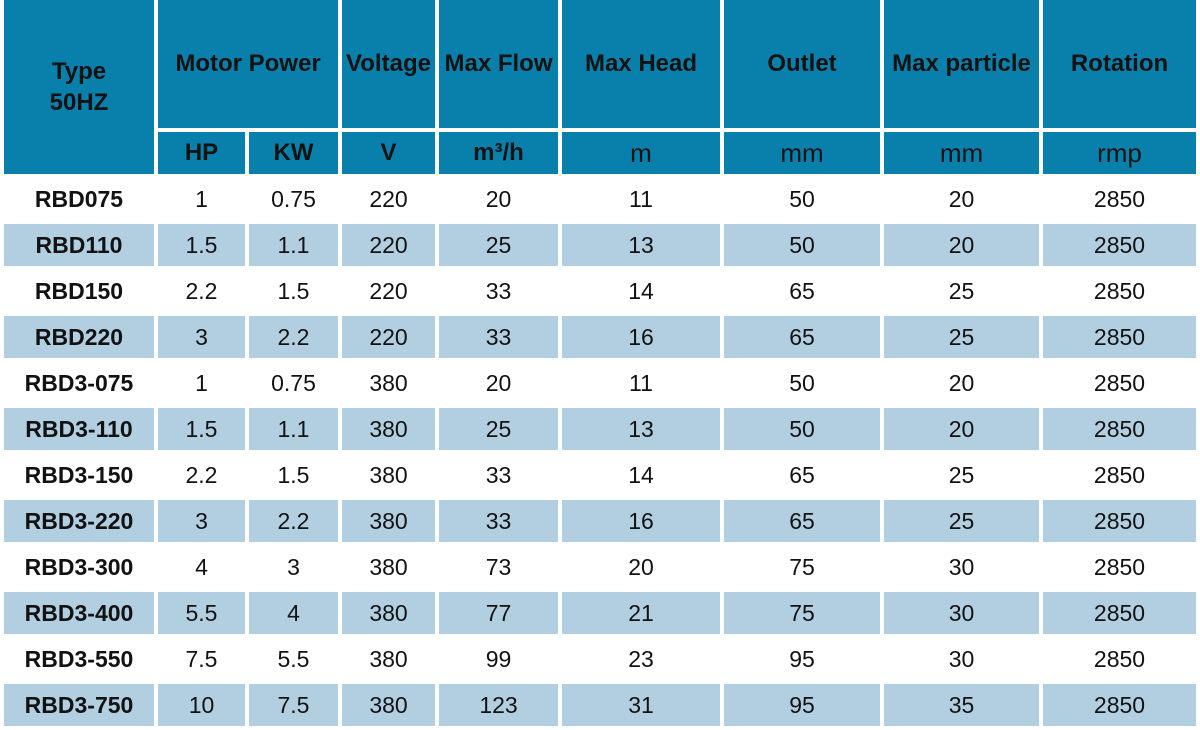 Image resolution: width=1200 pixels, height=730 pixels. I want to click on data-cell: 21, so click(641, 613).